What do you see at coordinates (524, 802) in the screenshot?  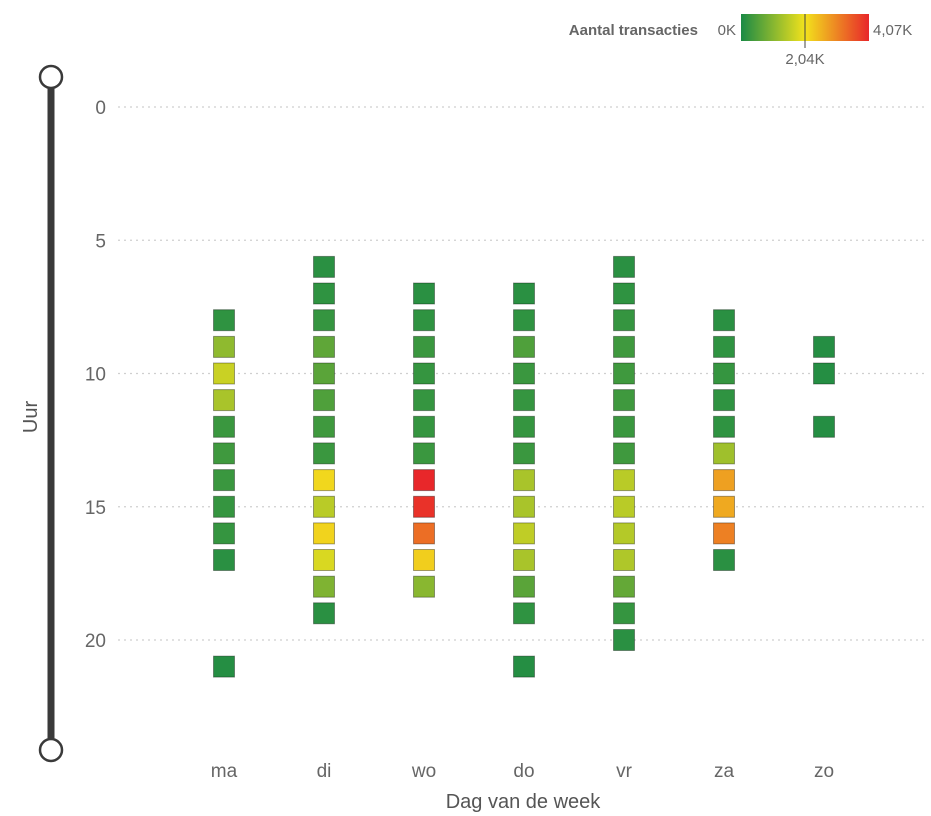 I see `x-axis-label: Dag van de week` at bounding box center [524, 802].